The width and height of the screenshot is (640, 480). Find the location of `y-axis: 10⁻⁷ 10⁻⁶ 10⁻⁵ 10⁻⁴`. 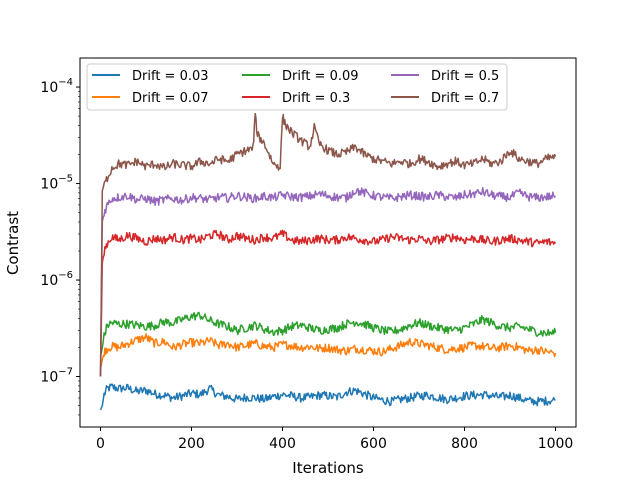

y-axis: 10⁻⁷ 10⁻⁶ 10⁻⁵ 10⁻⁴ is located at coordinates (60, 246).